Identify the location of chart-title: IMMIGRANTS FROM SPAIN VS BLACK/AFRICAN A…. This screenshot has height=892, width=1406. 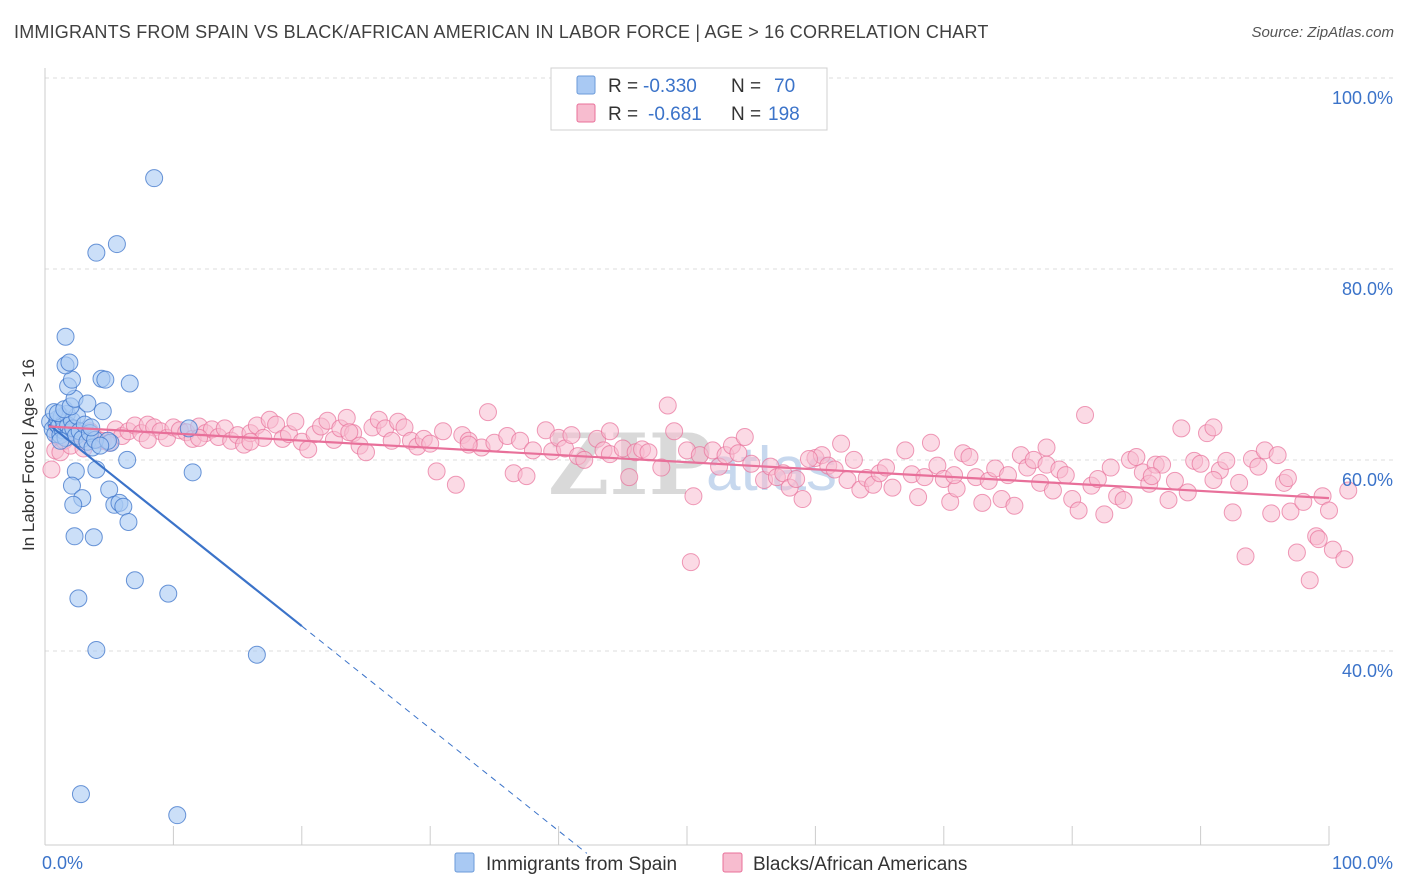
(501, 32).